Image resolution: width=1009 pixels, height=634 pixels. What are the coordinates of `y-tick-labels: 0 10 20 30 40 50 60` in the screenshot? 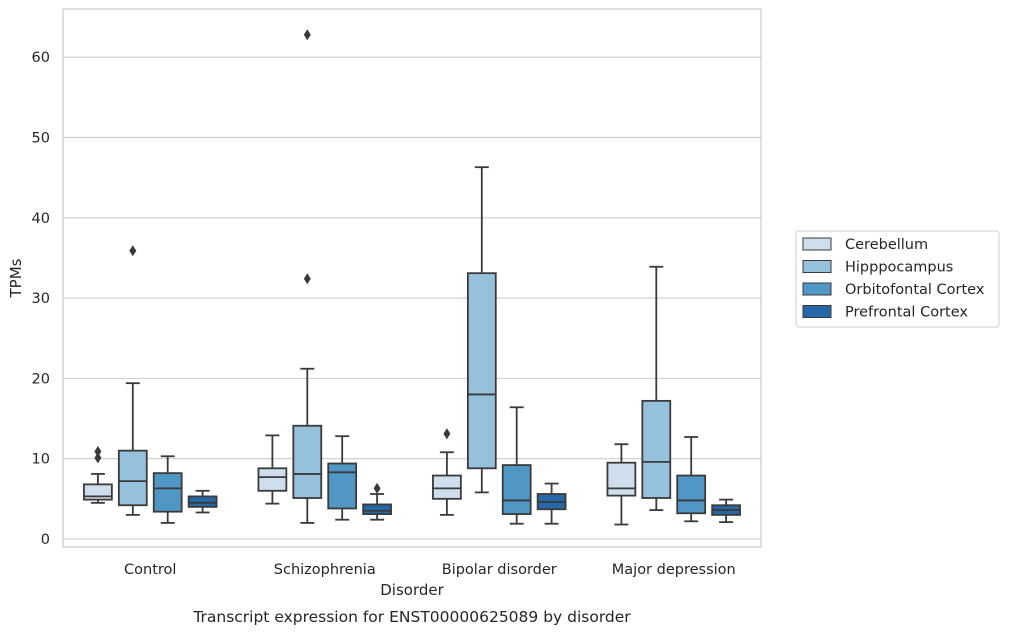 It's located at (41, 299).